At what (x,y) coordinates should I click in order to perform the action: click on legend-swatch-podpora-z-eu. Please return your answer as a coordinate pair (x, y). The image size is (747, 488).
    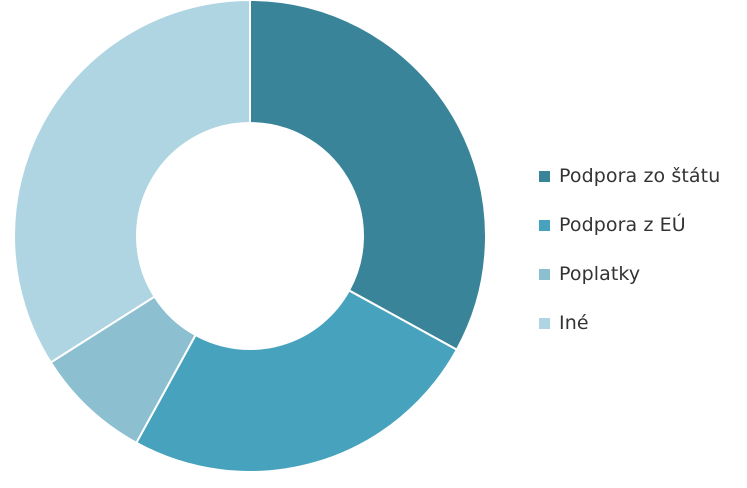
    Looking at the image, I should click on (544, 225).